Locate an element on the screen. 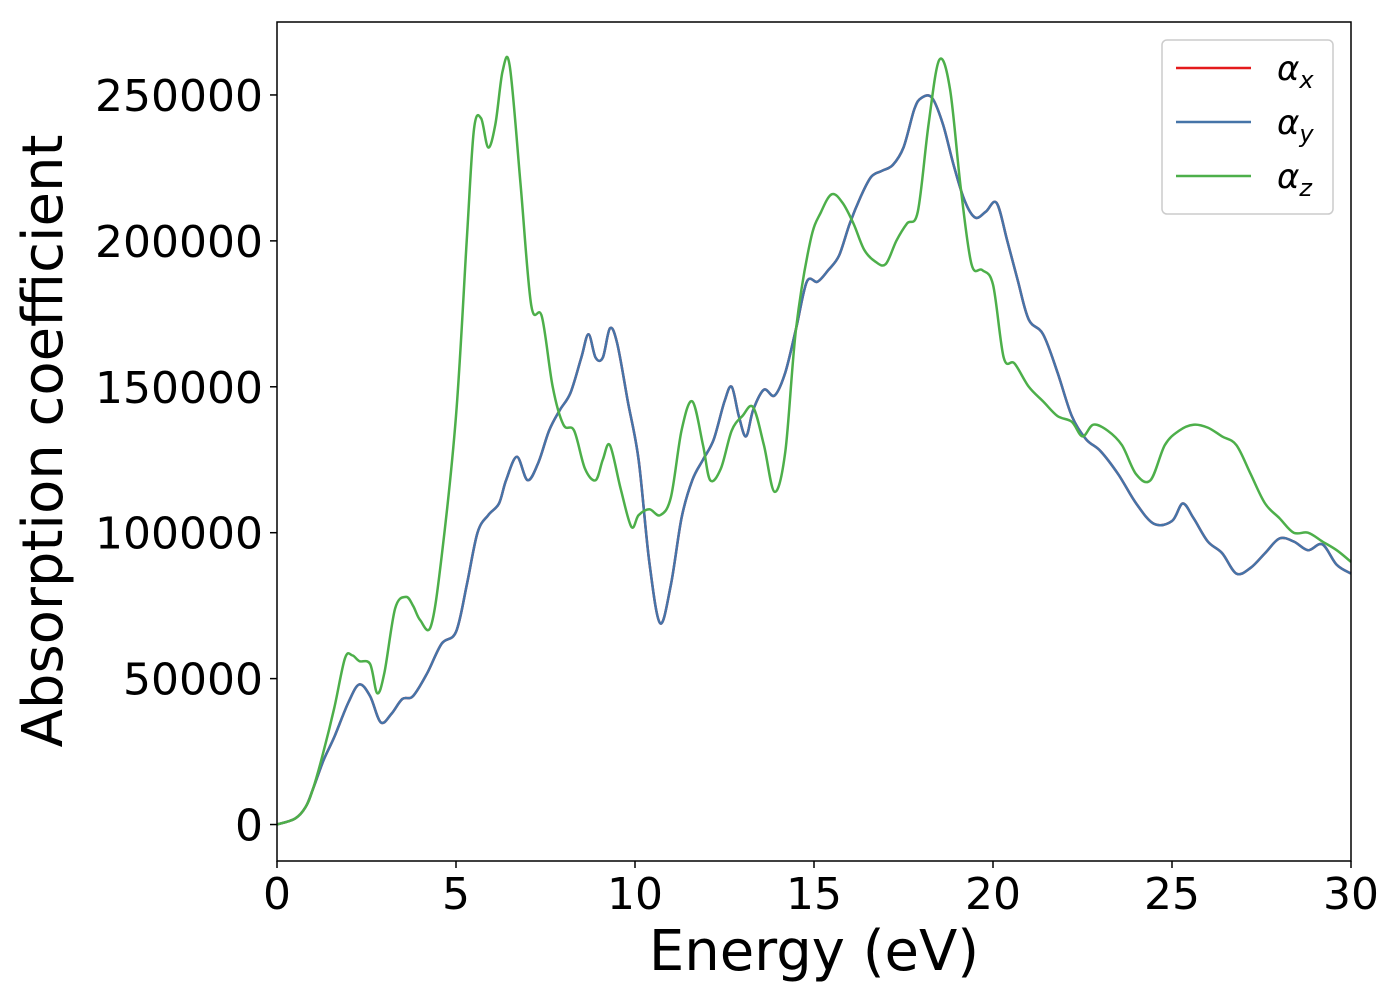 The width and height of the screenshot is (1400, 1005). x-axis-ticks: 0 5 10 15 20 25 30 is located at coordinates (821, 890).